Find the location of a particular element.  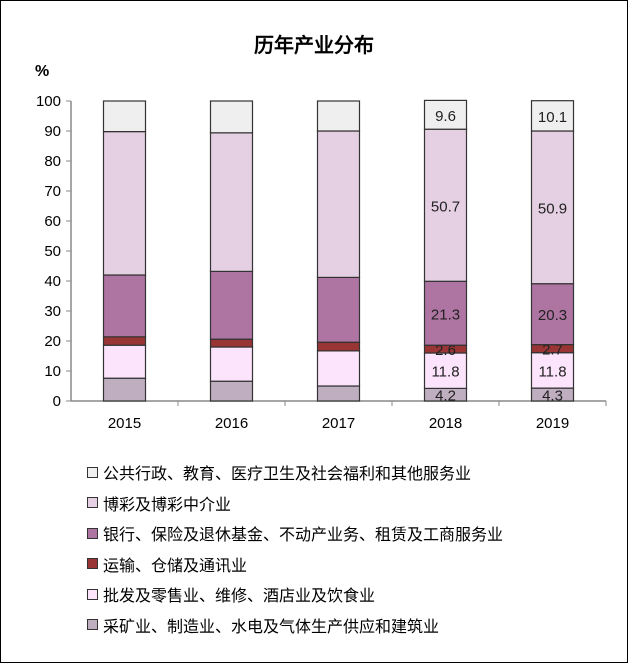

legend-label: 采矿业、制造业、水电及气体生产供应和建筑业 is located at coordinates (271, 626).